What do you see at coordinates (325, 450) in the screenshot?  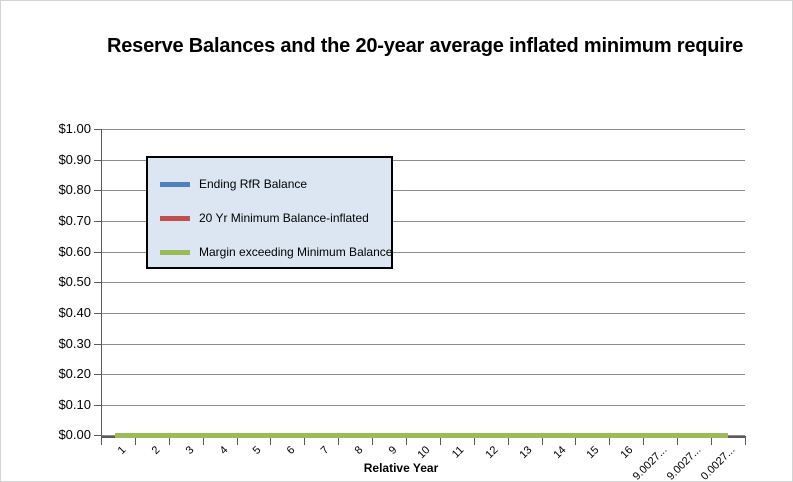 I see `x-tick-label: 7` at bounding box center [325, 450].